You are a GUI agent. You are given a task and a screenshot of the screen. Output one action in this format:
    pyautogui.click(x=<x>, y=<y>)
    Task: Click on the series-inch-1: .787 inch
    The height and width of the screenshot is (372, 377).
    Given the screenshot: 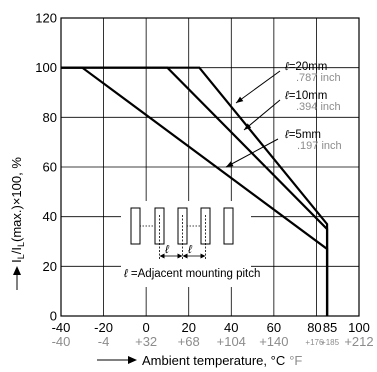 What is the action you would take?
    pyautogui.click(x=318, y=78)
    